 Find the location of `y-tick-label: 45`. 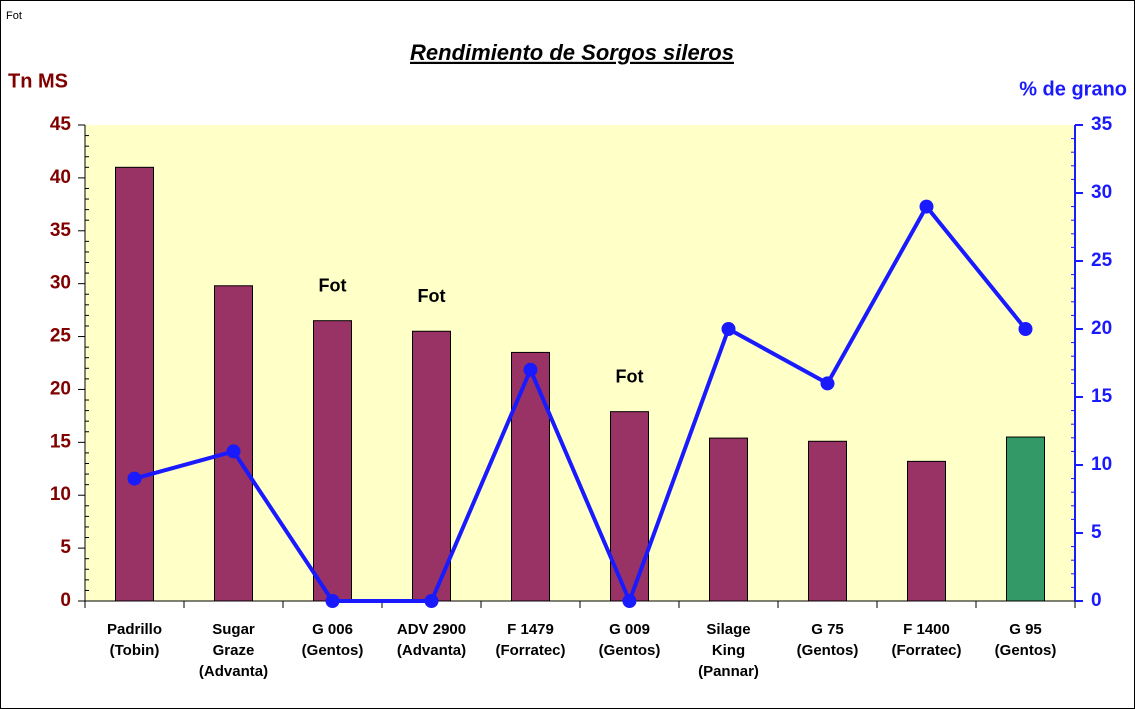

y-tick-label: 45 is located at coordinates (61, 124).